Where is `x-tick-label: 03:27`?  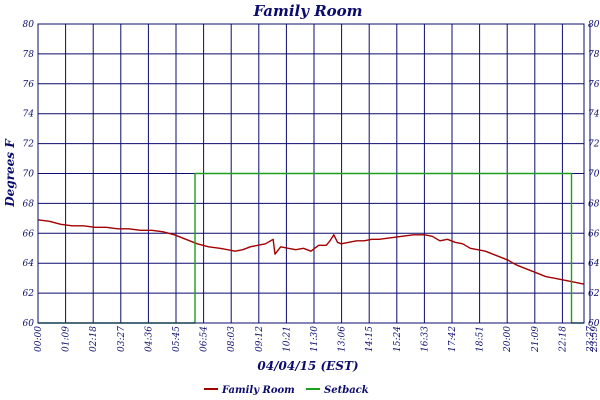
x-tick-label: 03:27 is located at coordinates (122, 339).